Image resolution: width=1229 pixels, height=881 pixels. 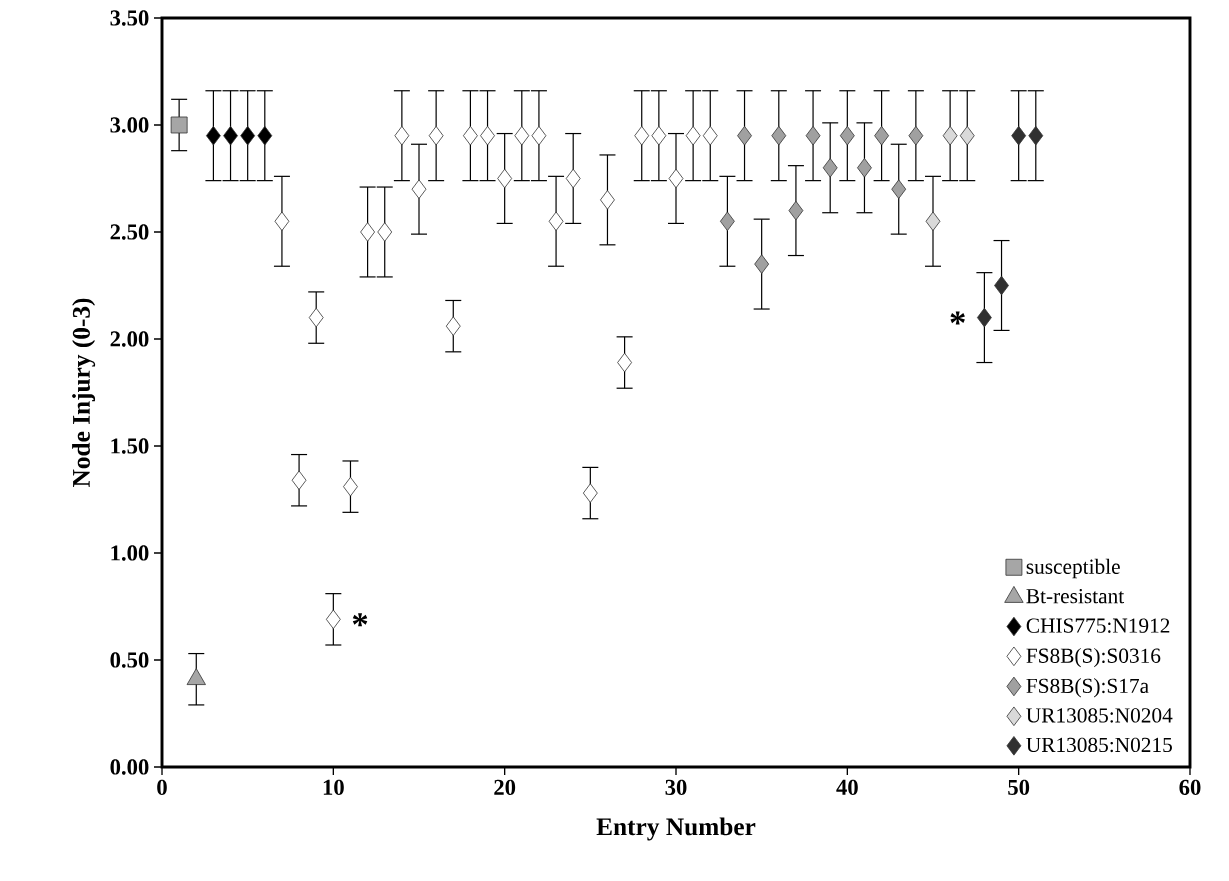 I want to click on y-tick-label: 3.50, so click(x=129, y=18).